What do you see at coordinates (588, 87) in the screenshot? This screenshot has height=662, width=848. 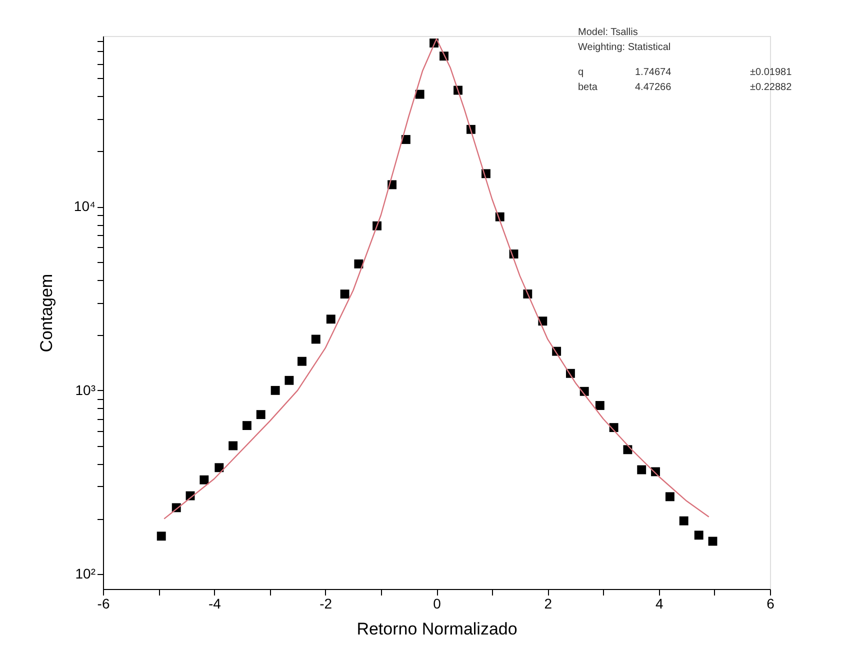 I see `annotation: beta` at bounding box center [588, 87].